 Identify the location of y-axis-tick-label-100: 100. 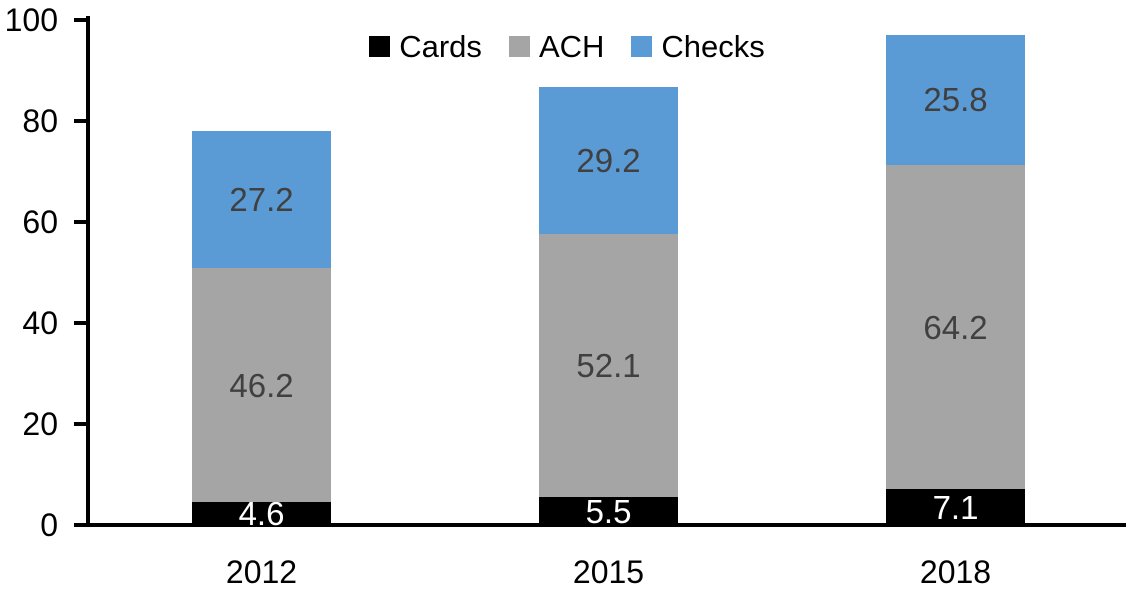
(31, 20).